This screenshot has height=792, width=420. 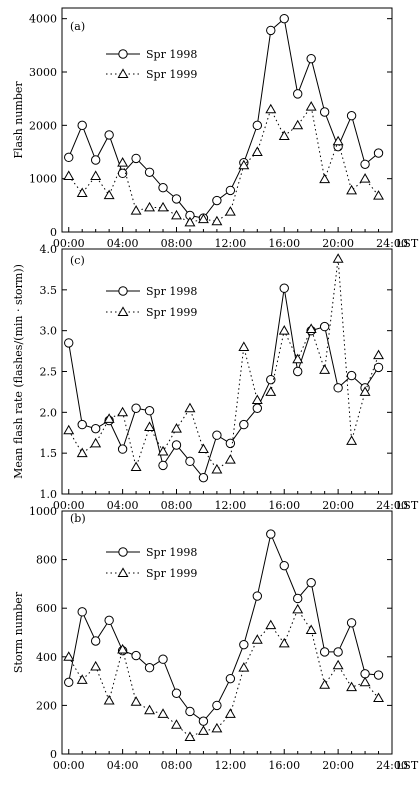 I want to click on y-axis-label: Storm number, so click(x=18, y=632).